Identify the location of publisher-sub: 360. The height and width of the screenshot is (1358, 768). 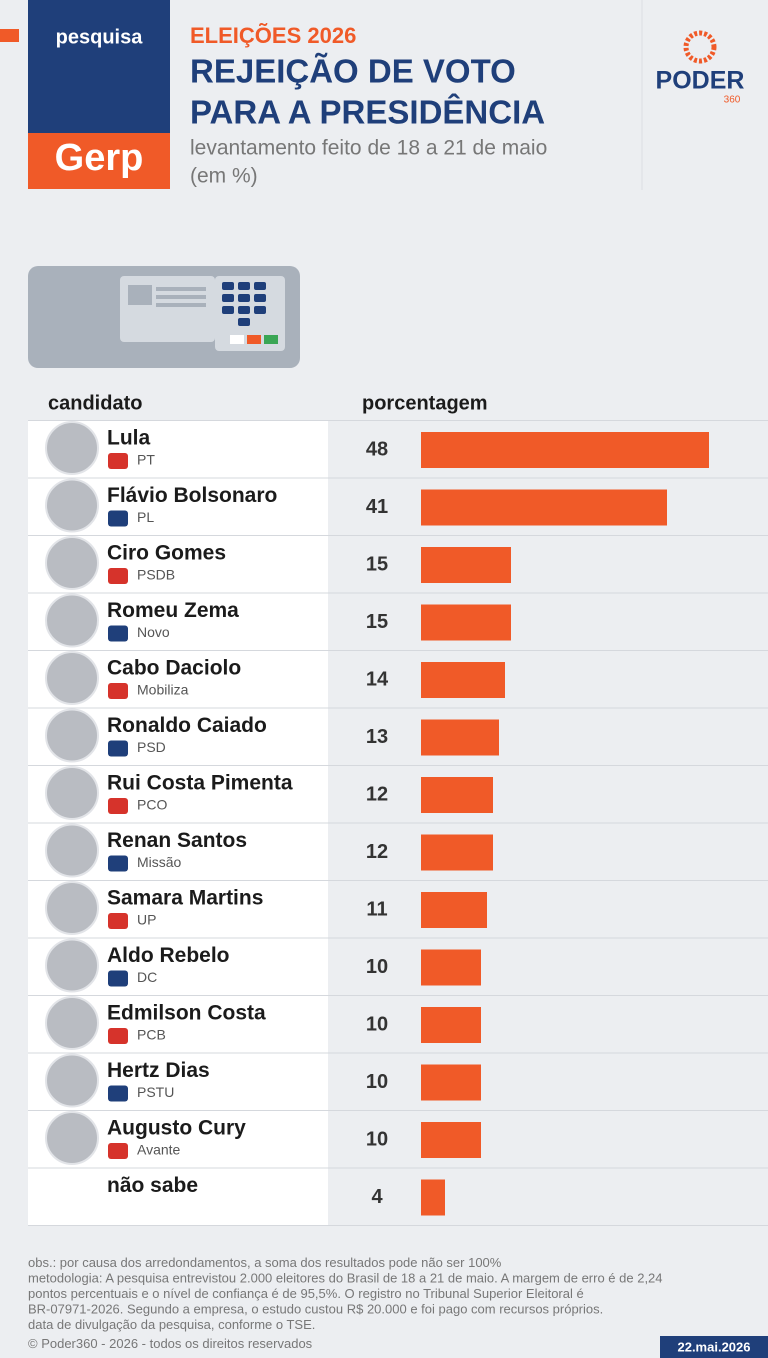
(732, 100).